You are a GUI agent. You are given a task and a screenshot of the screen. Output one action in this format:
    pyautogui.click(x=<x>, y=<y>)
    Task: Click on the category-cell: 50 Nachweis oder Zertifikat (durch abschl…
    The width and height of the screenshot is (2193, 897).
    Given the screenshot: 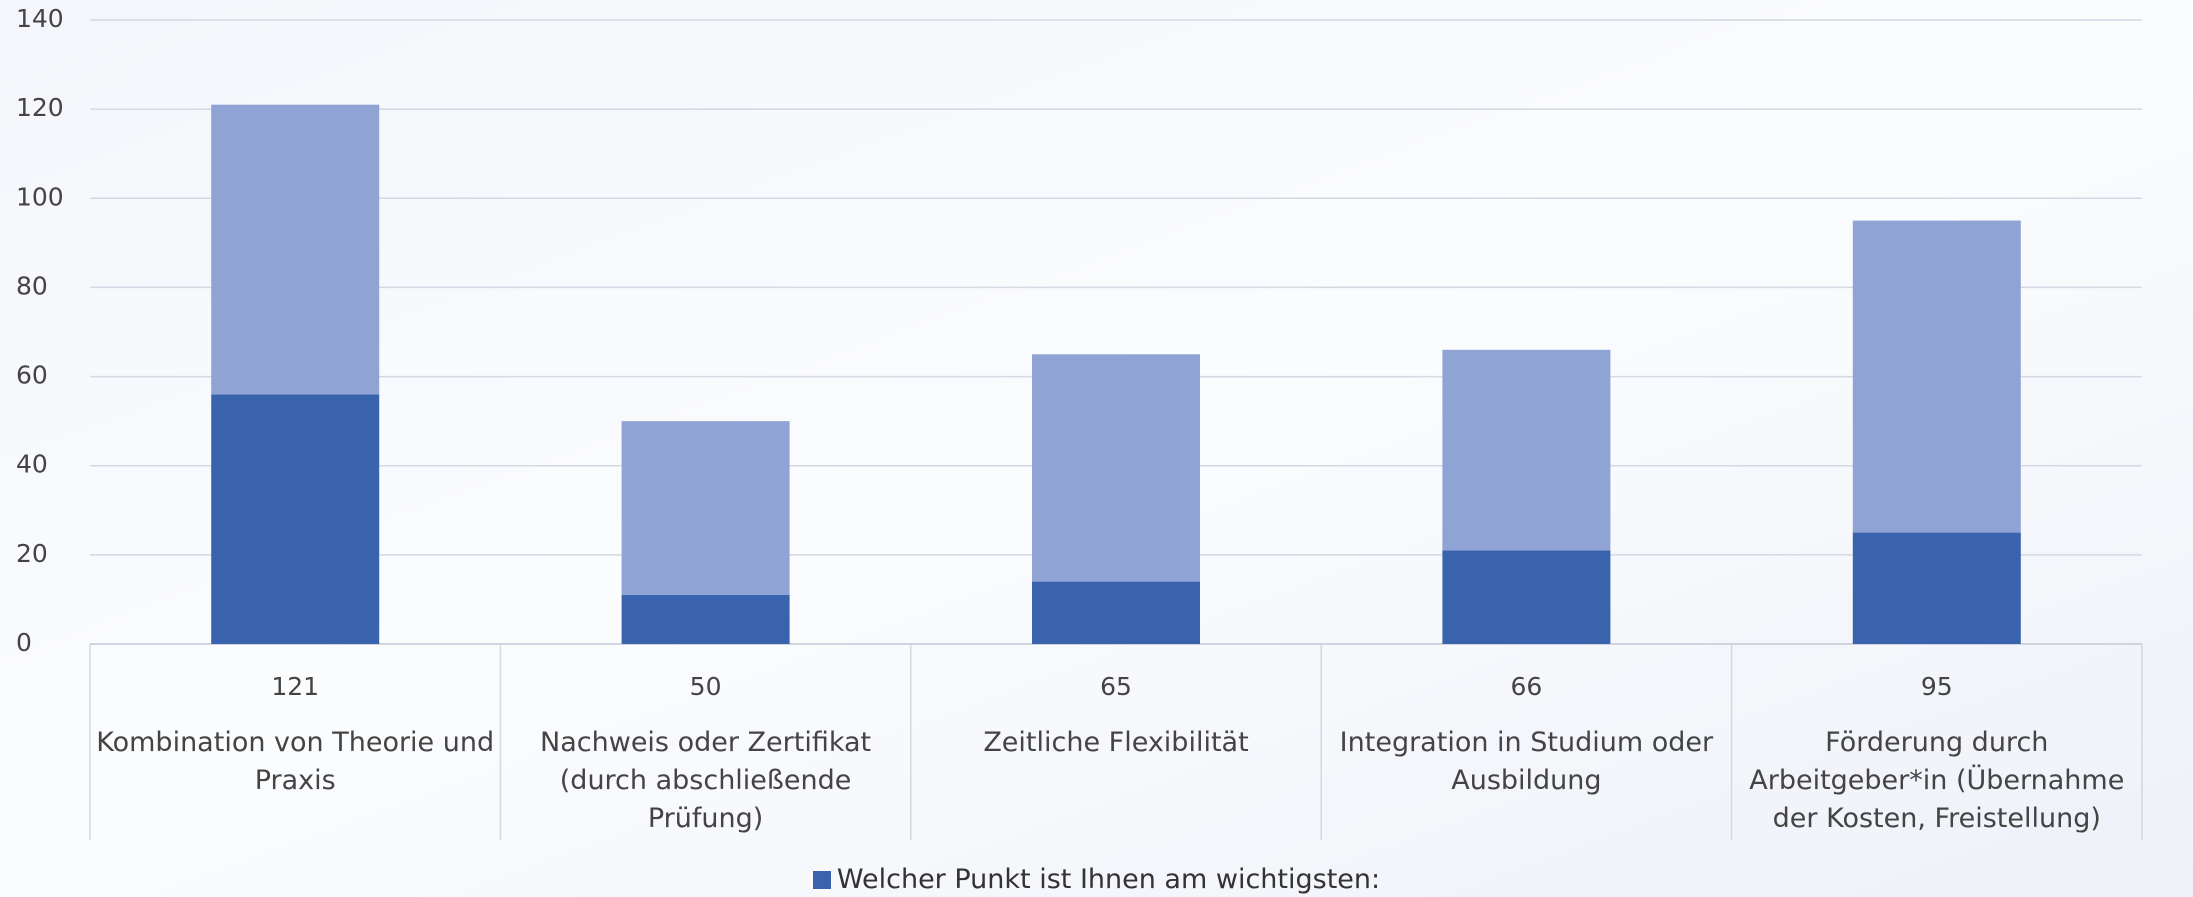 What is the action you would take?
    pyautogui.click(x=705, y=753)
    